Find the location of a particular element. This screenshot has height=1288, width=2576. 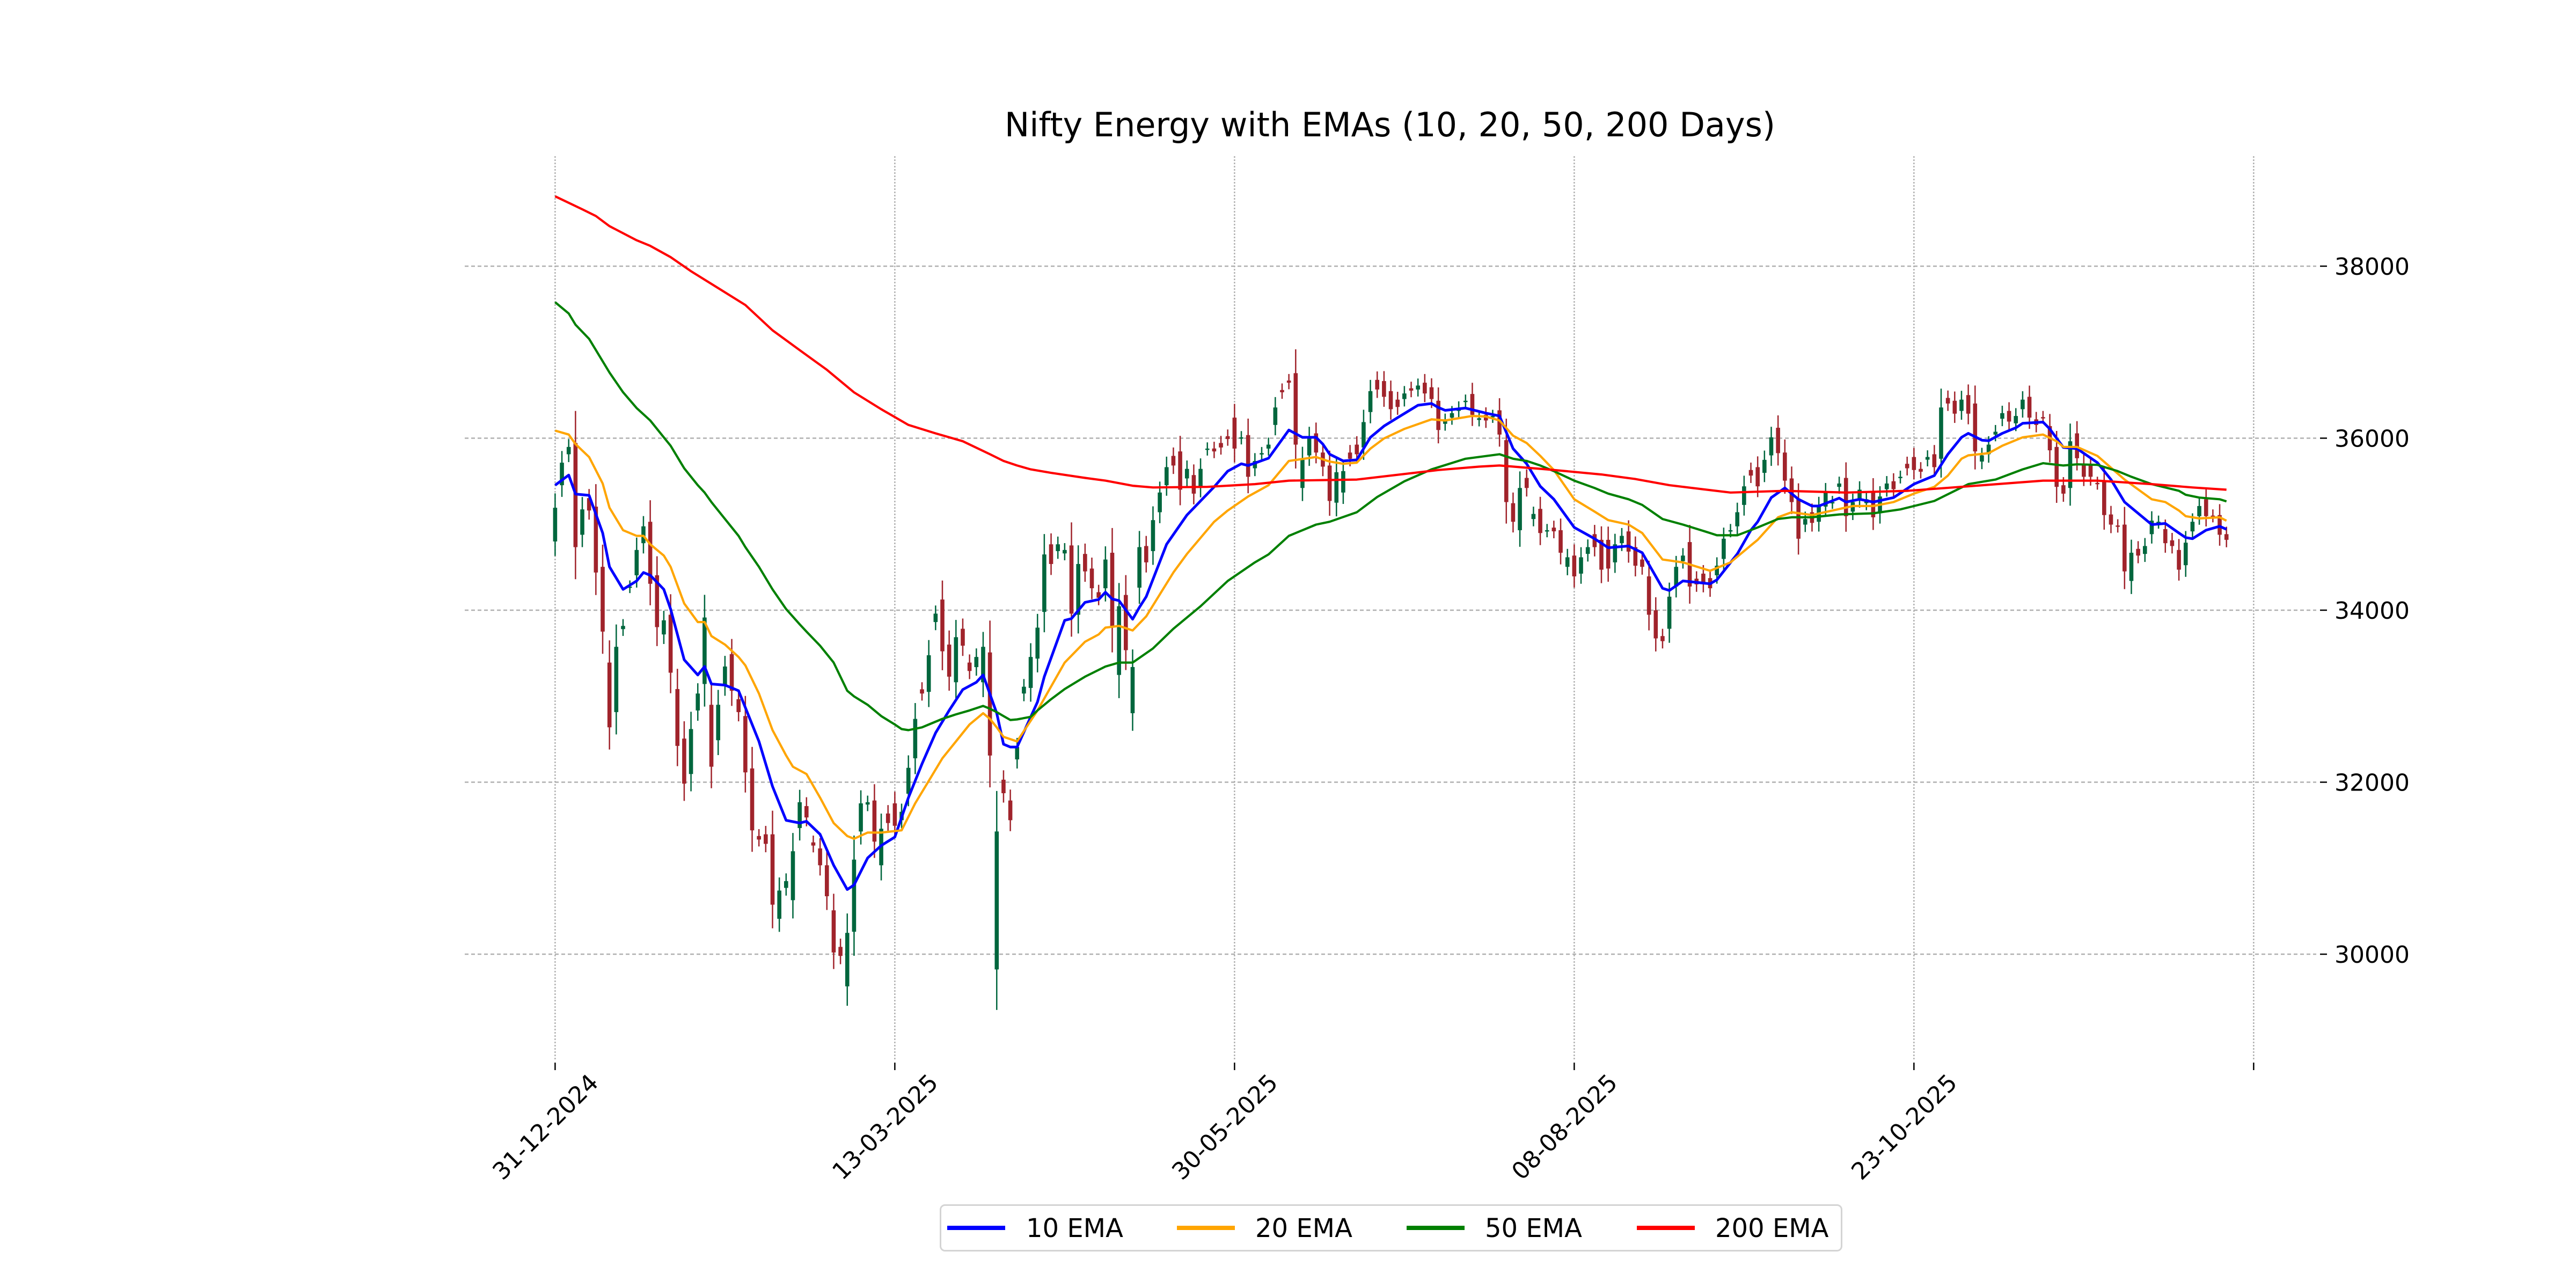

y-tick-label: 32000 is located at coordinates (2372, 782).